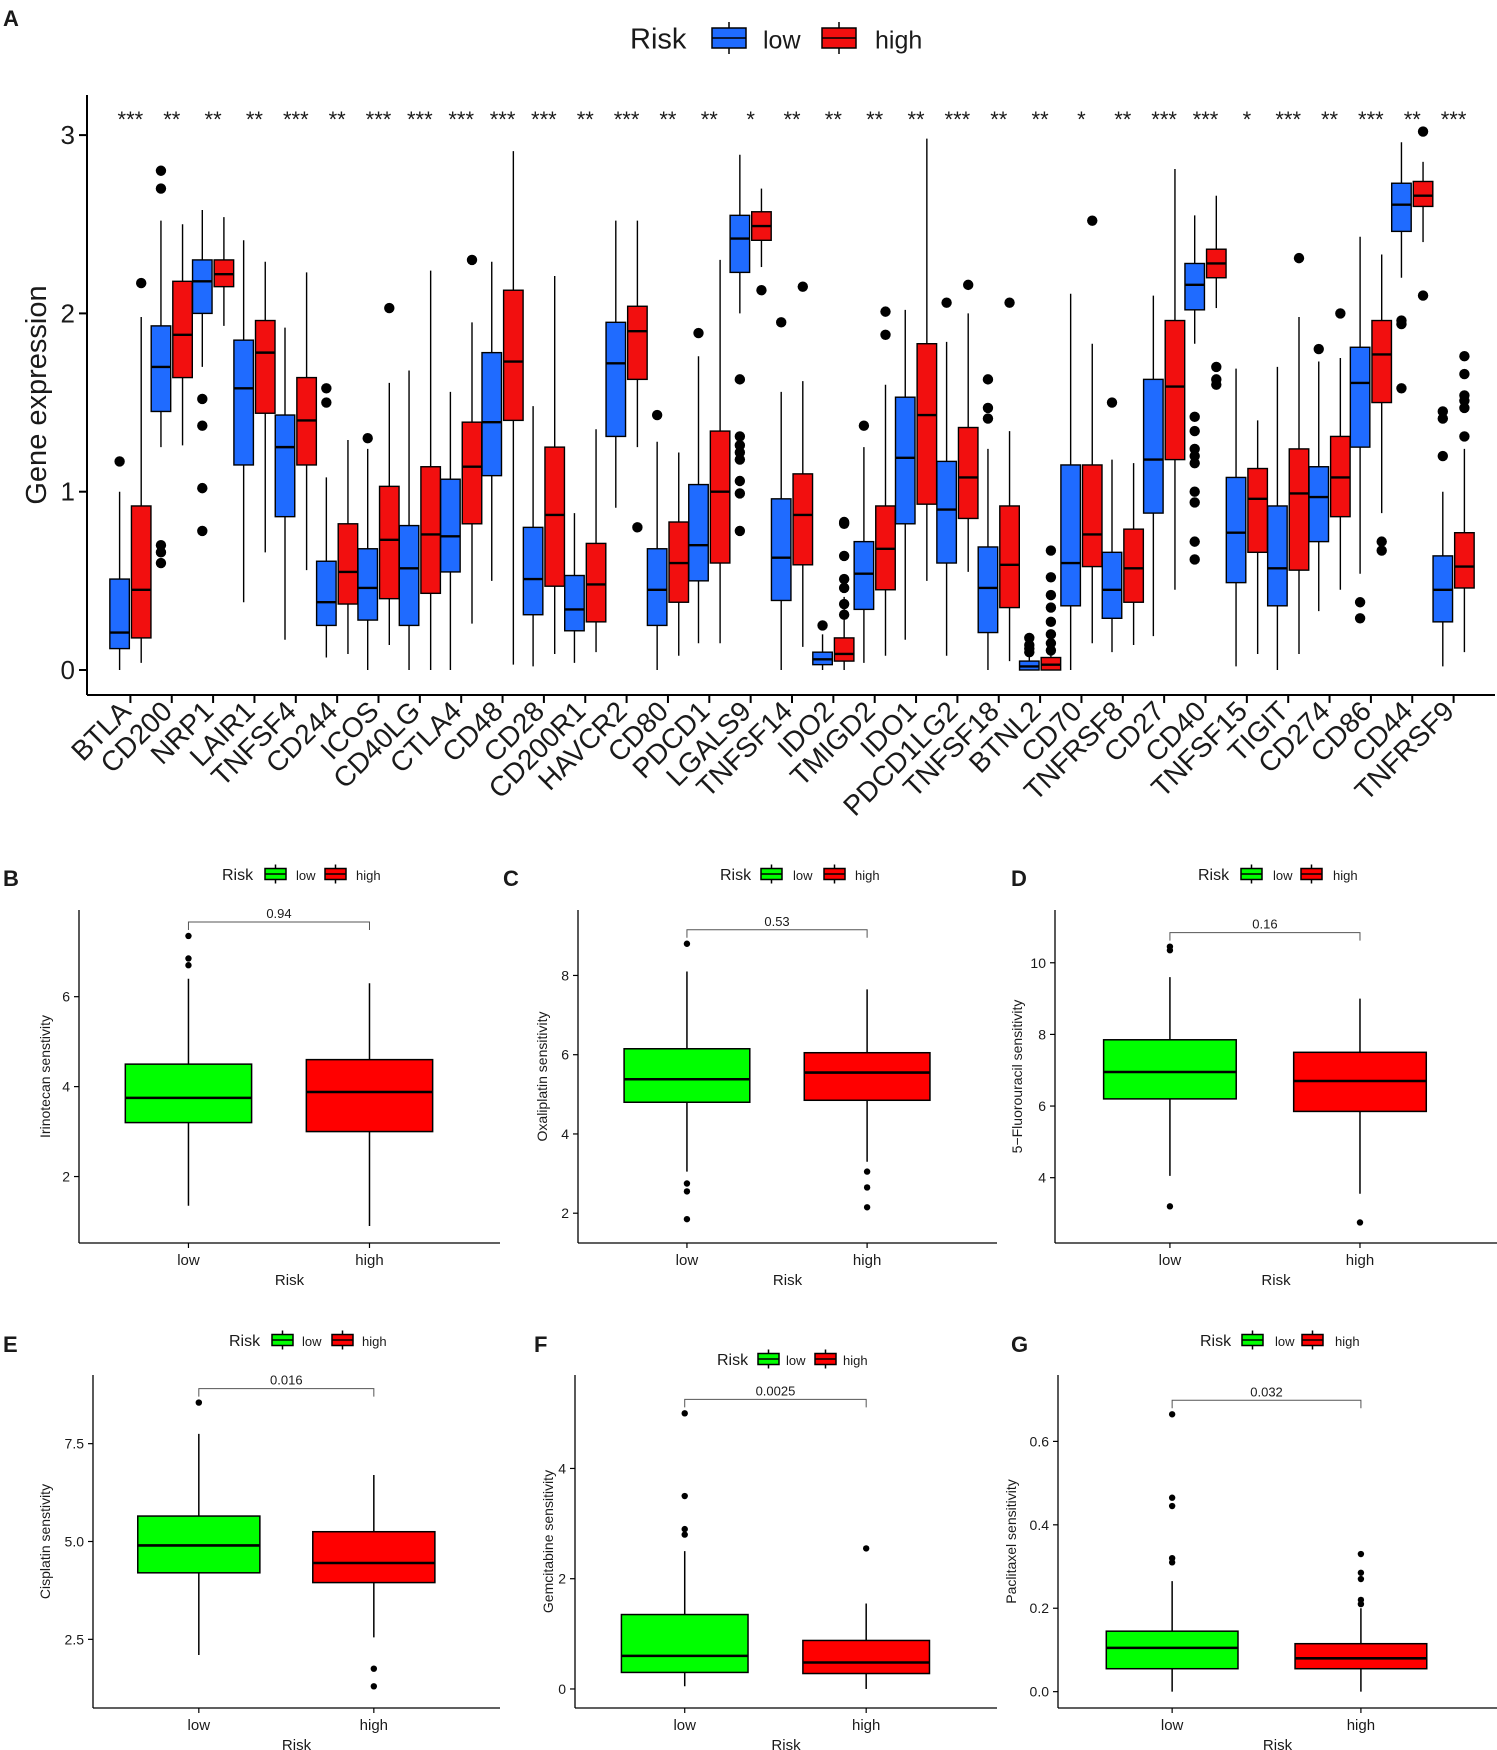 This screenshot has width=1497, height=1750. What do you see at coordinates (374, 1557) in the screenshot?
I see `box-high-e-box` at bounding box center [374, 1557].